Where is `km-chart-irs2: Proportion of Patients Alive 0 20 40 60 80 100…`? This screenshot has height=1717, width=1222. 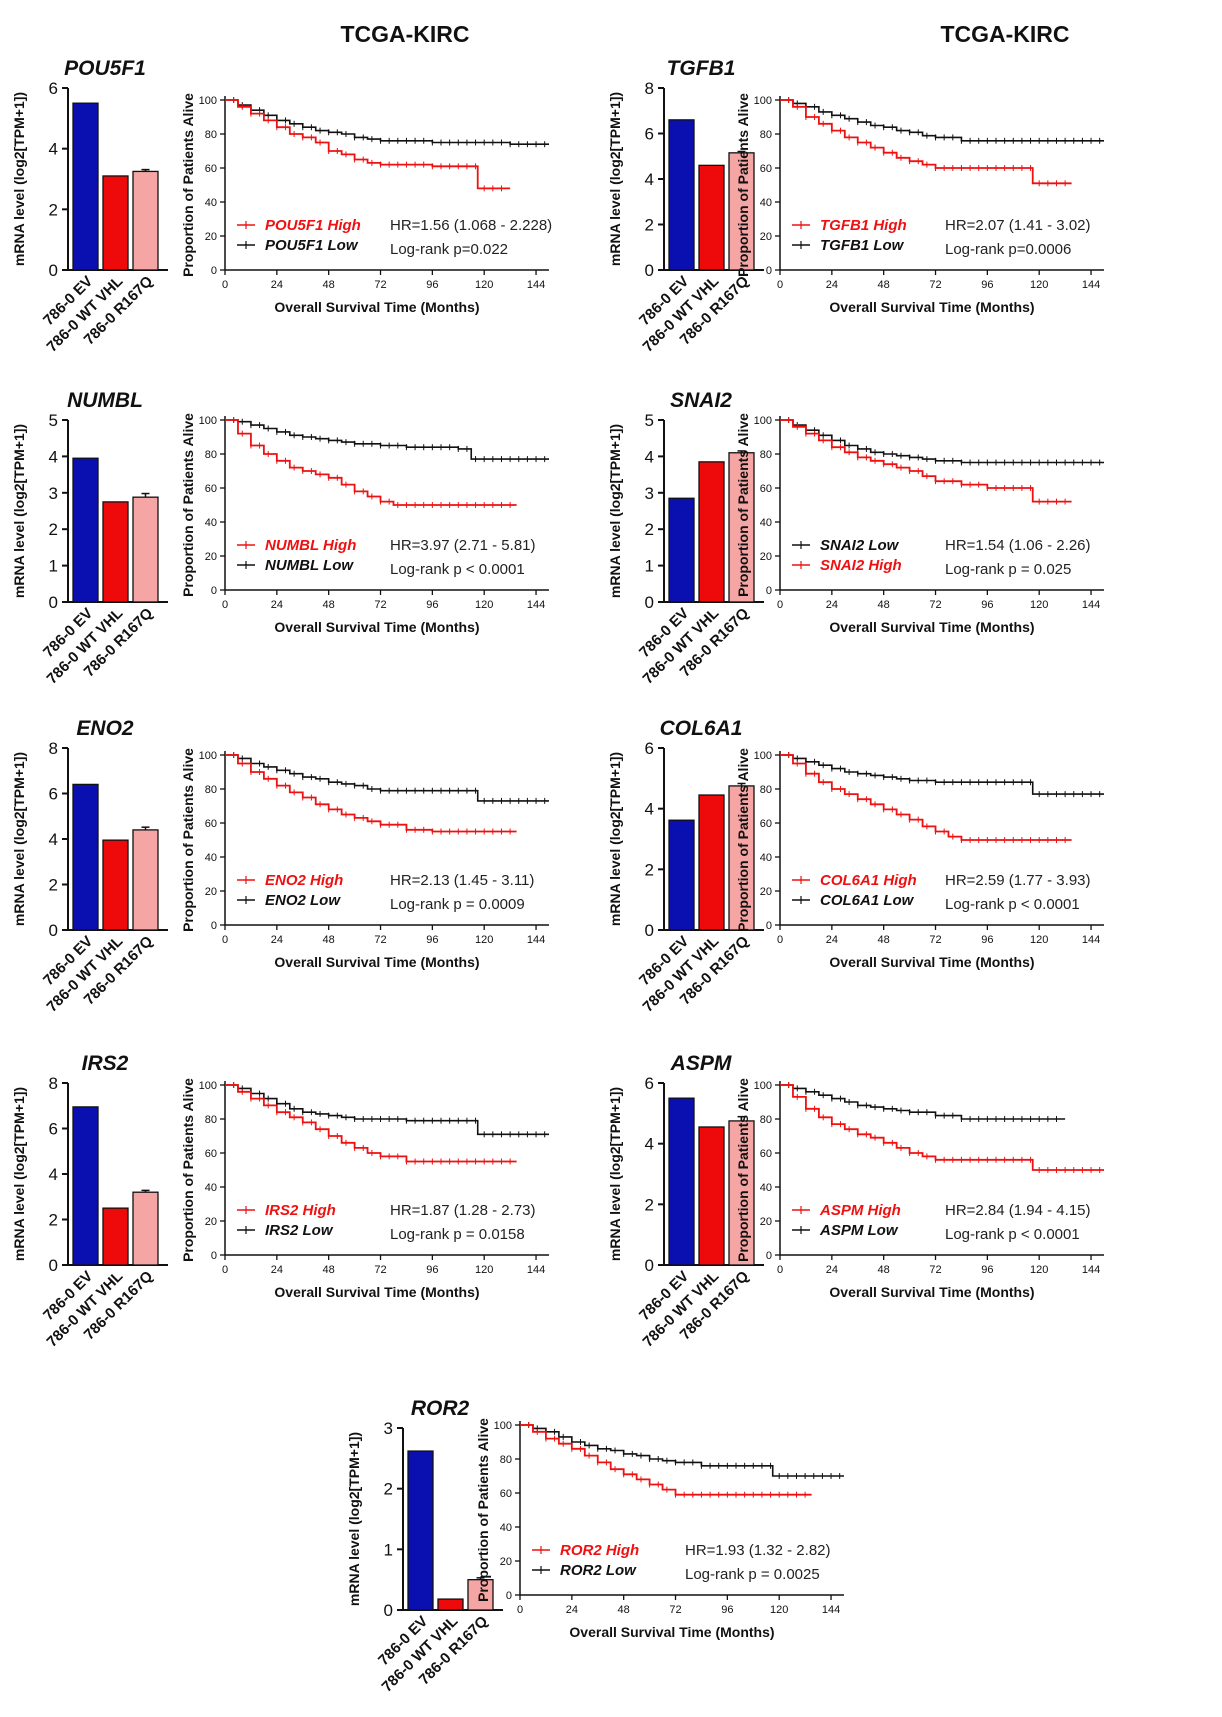 km-chart-irs2: Proportion of Patients Alive 0 20 40 60 80 100… is located at coordinates (364, 1189).